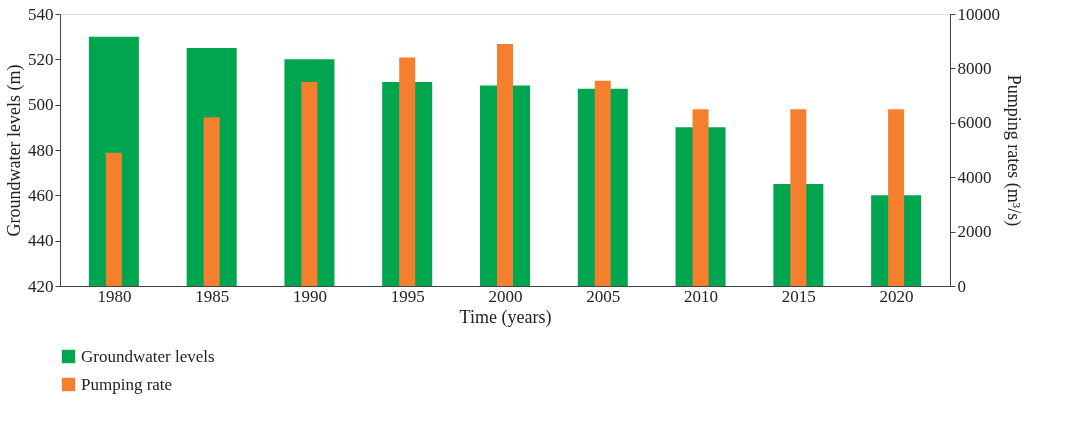 The image size is (1092, 426). What do you see at coordinates (41, 59) in the screenshot?
I see `y-tick-label: 520` at bounding box center [41, 59].